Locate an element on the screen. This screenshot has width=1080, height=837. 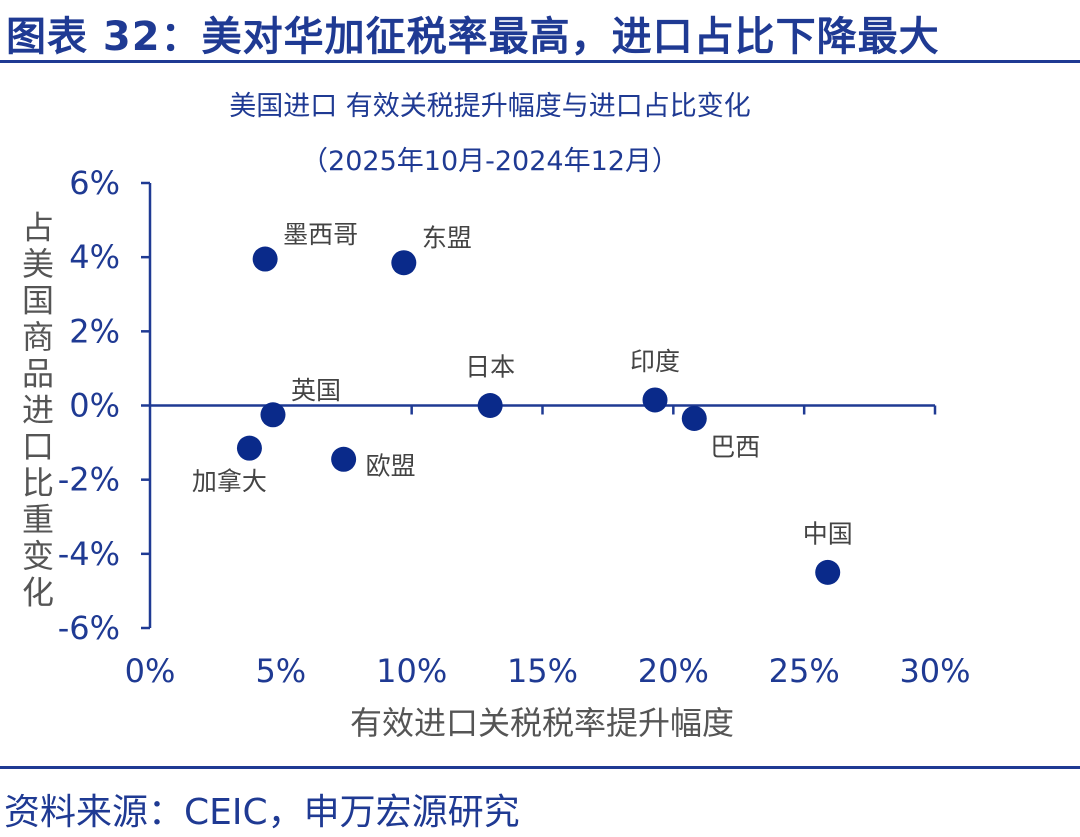
x-tick-label: 20% is located at coordinates (673, 671).